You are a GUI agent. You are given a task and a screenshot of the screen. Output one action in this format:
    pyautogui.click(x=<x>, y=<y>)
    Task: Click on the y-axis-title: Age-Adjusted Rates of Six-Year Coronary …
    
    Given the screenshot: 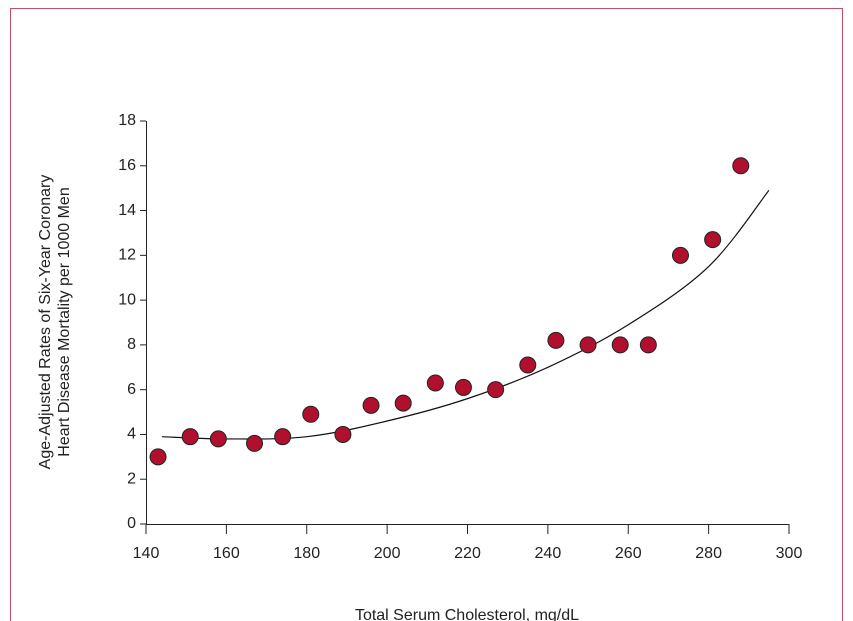 What is the action you would take?
    pyautogui.click(x=55, y=322)
    